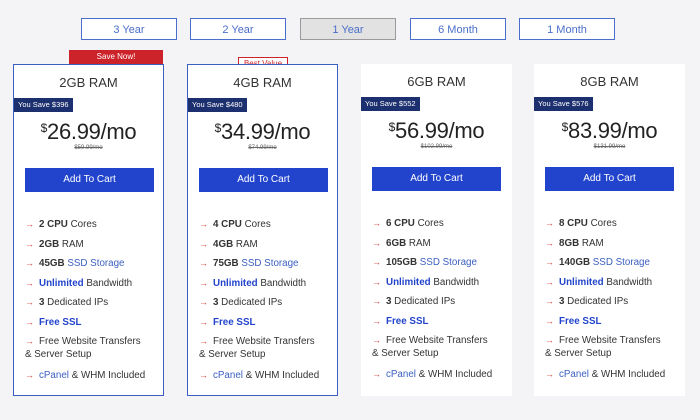 The image size is (700, 420). What do you see at coordinates (129, 29) in the screenshot?
I see `tab-3-year: 3 Year` at bounding box center [129, 29].